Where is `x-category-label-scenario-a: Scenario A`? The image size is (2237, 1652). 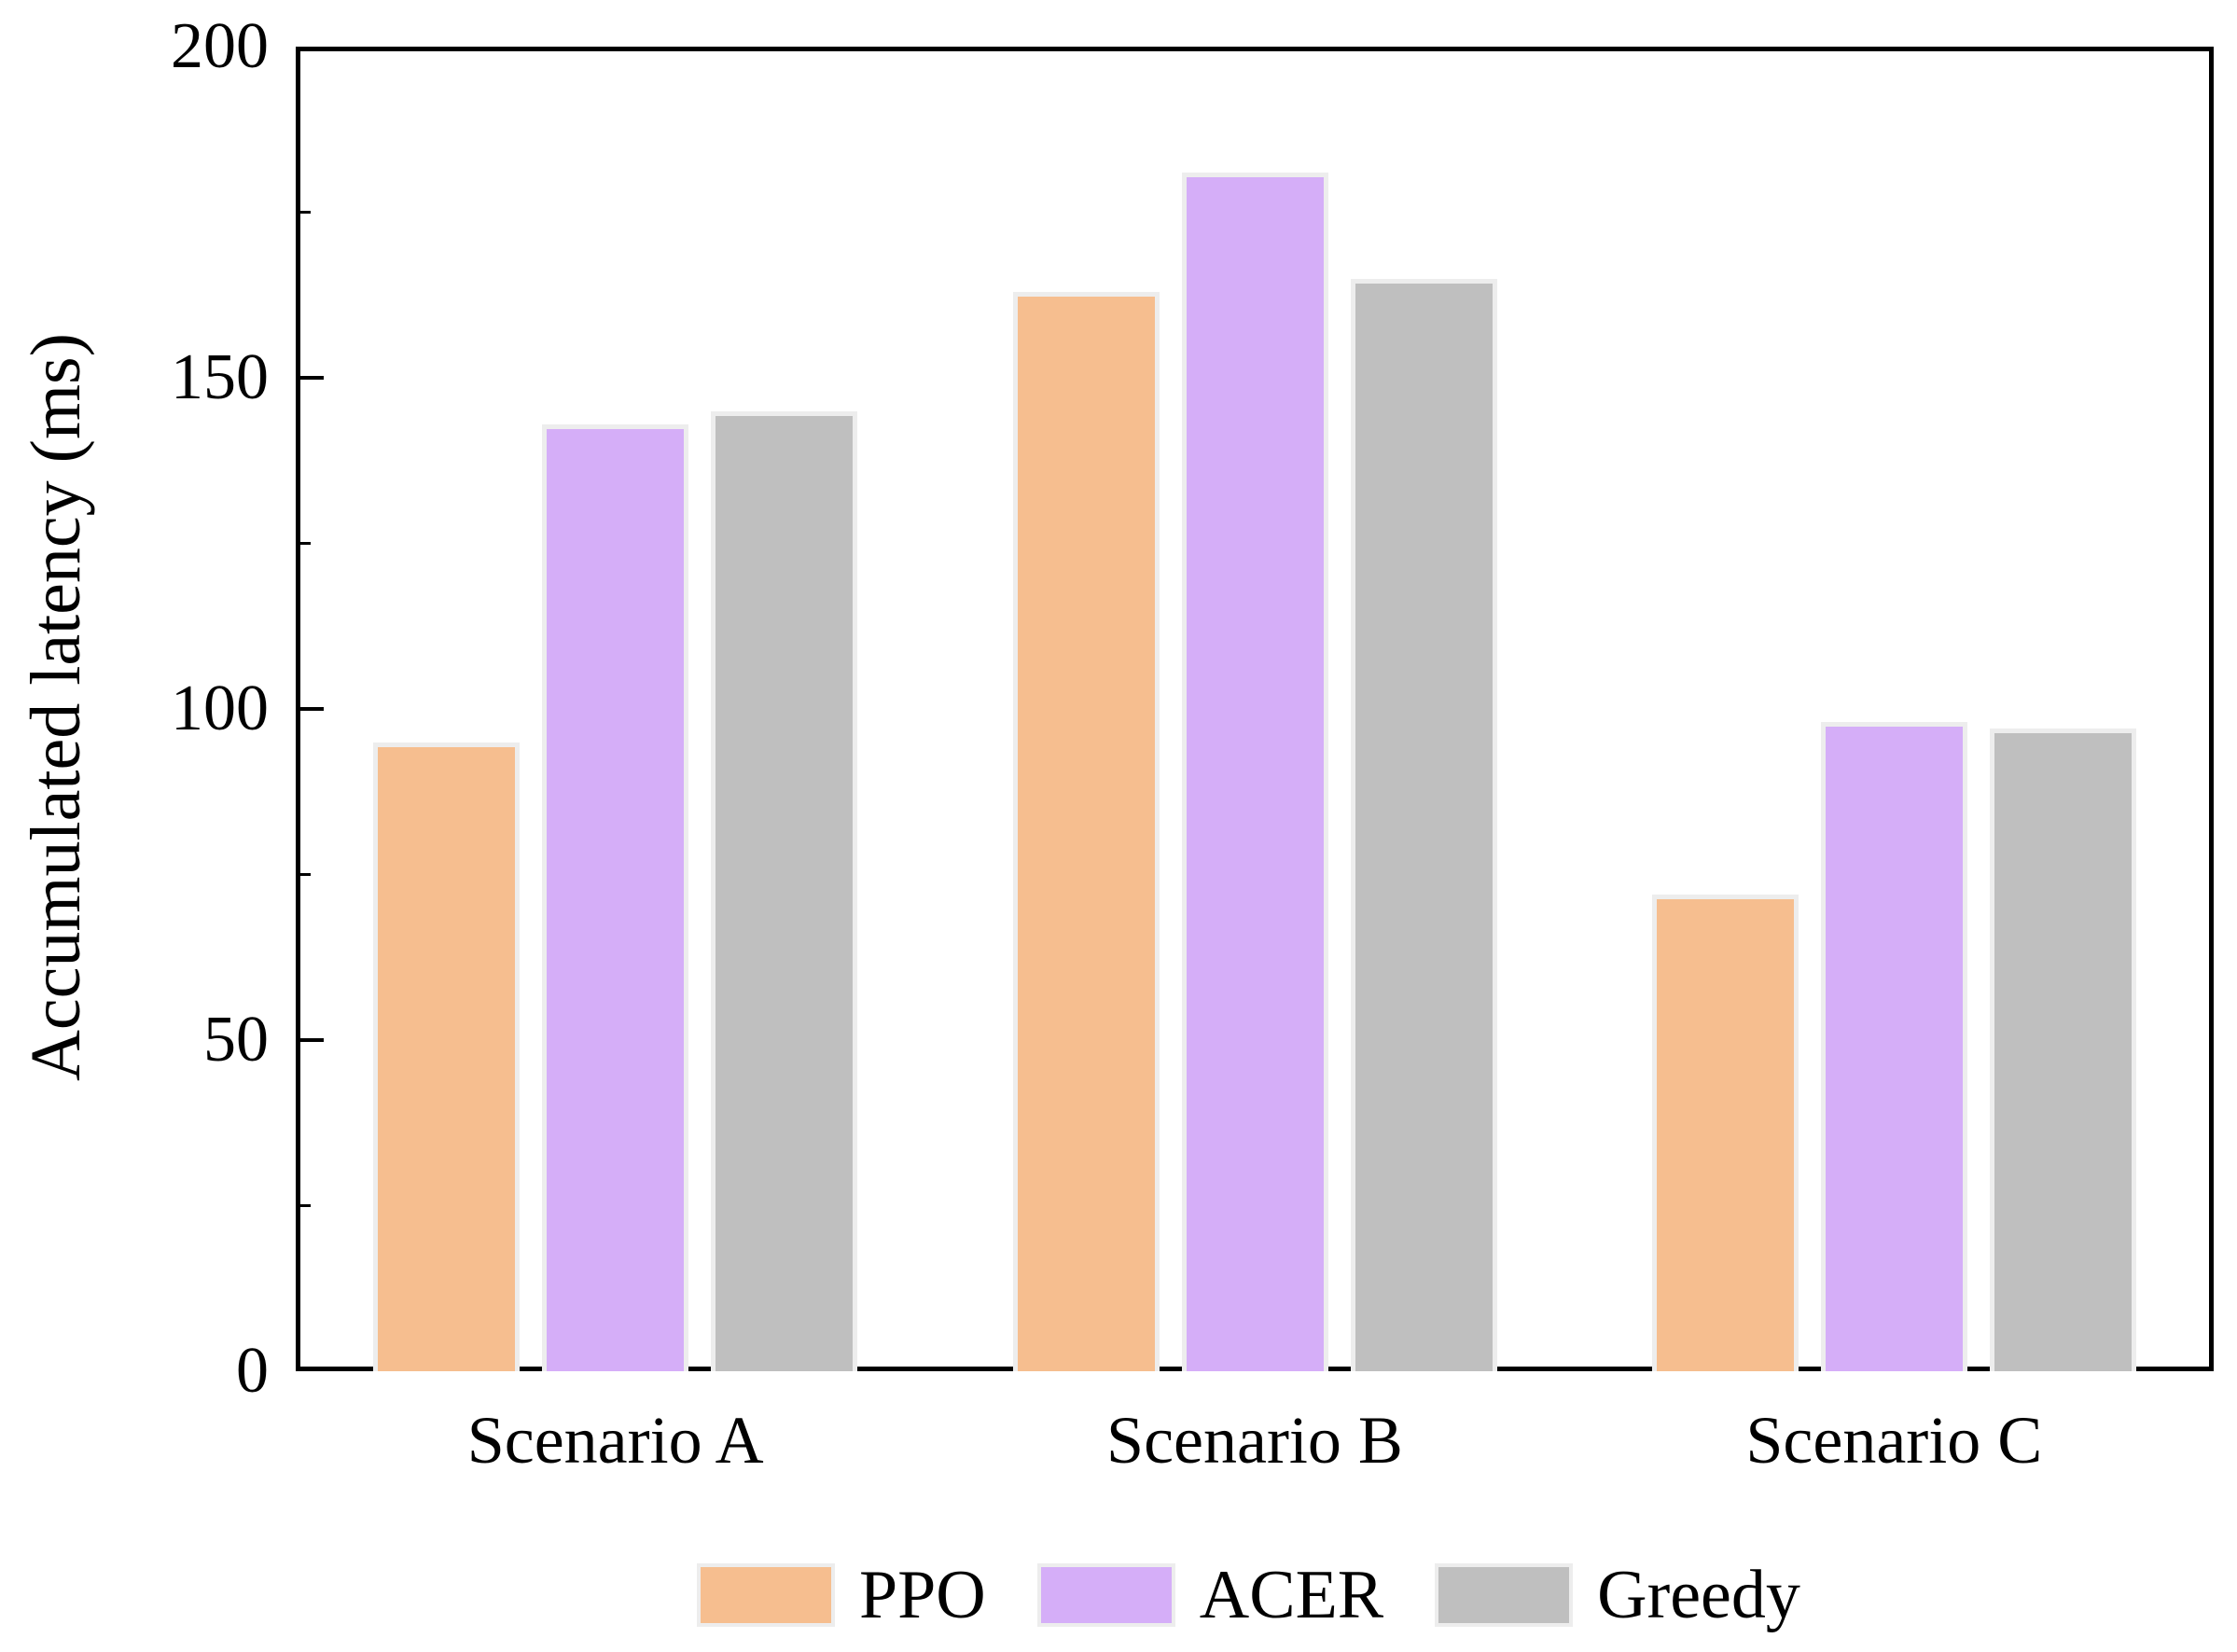 x-category-label-scenario-a: Scenario A is located at coordinates (615, 1441).